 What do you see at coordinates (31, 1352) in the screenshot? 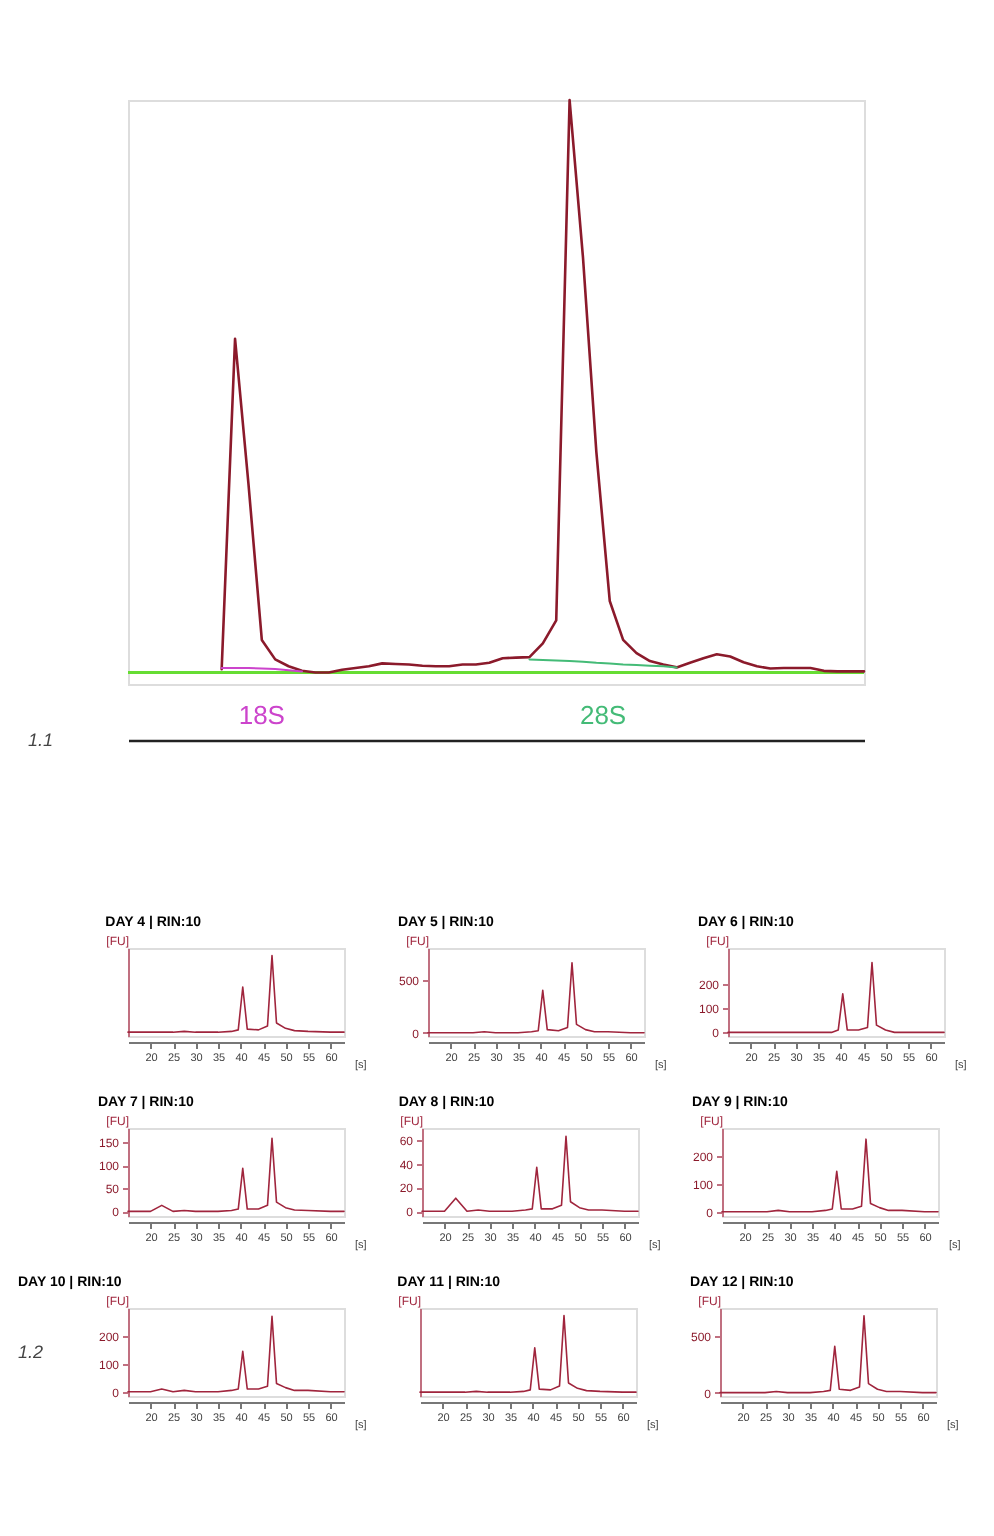
I see `text: 1.2` at bounding box center [31, 1352].